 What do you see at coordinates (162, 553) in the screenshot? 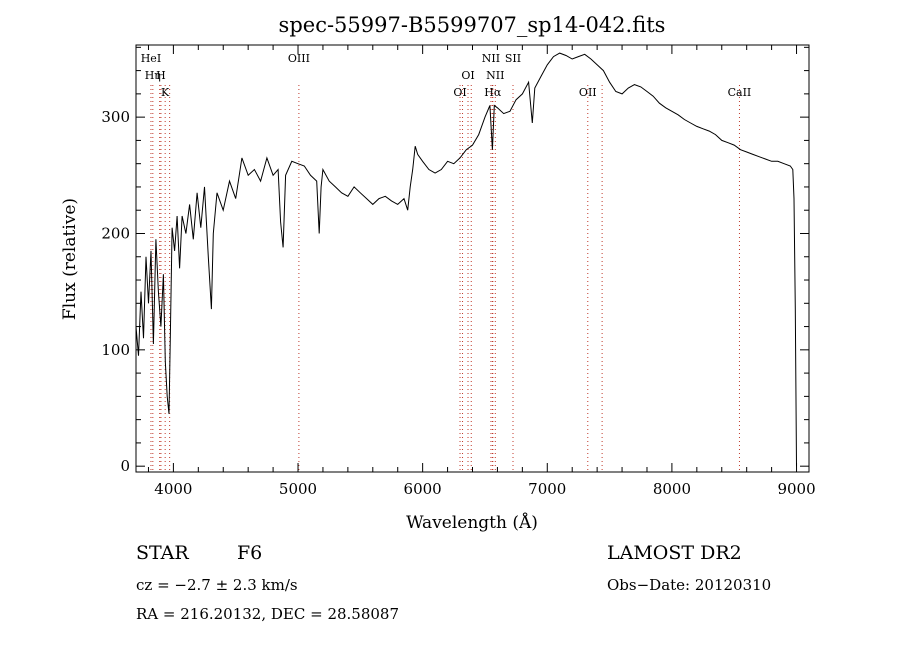
I see `object-class: STAR` at bounding box center [162, 553].